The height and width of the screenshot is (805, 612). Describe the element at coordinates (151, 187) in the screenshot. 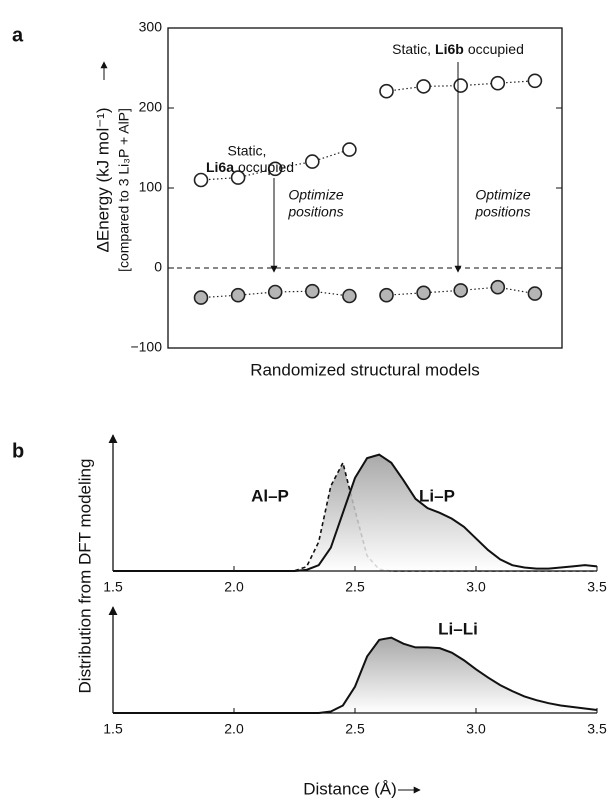

I see `y-tick-label: 100` at that location.